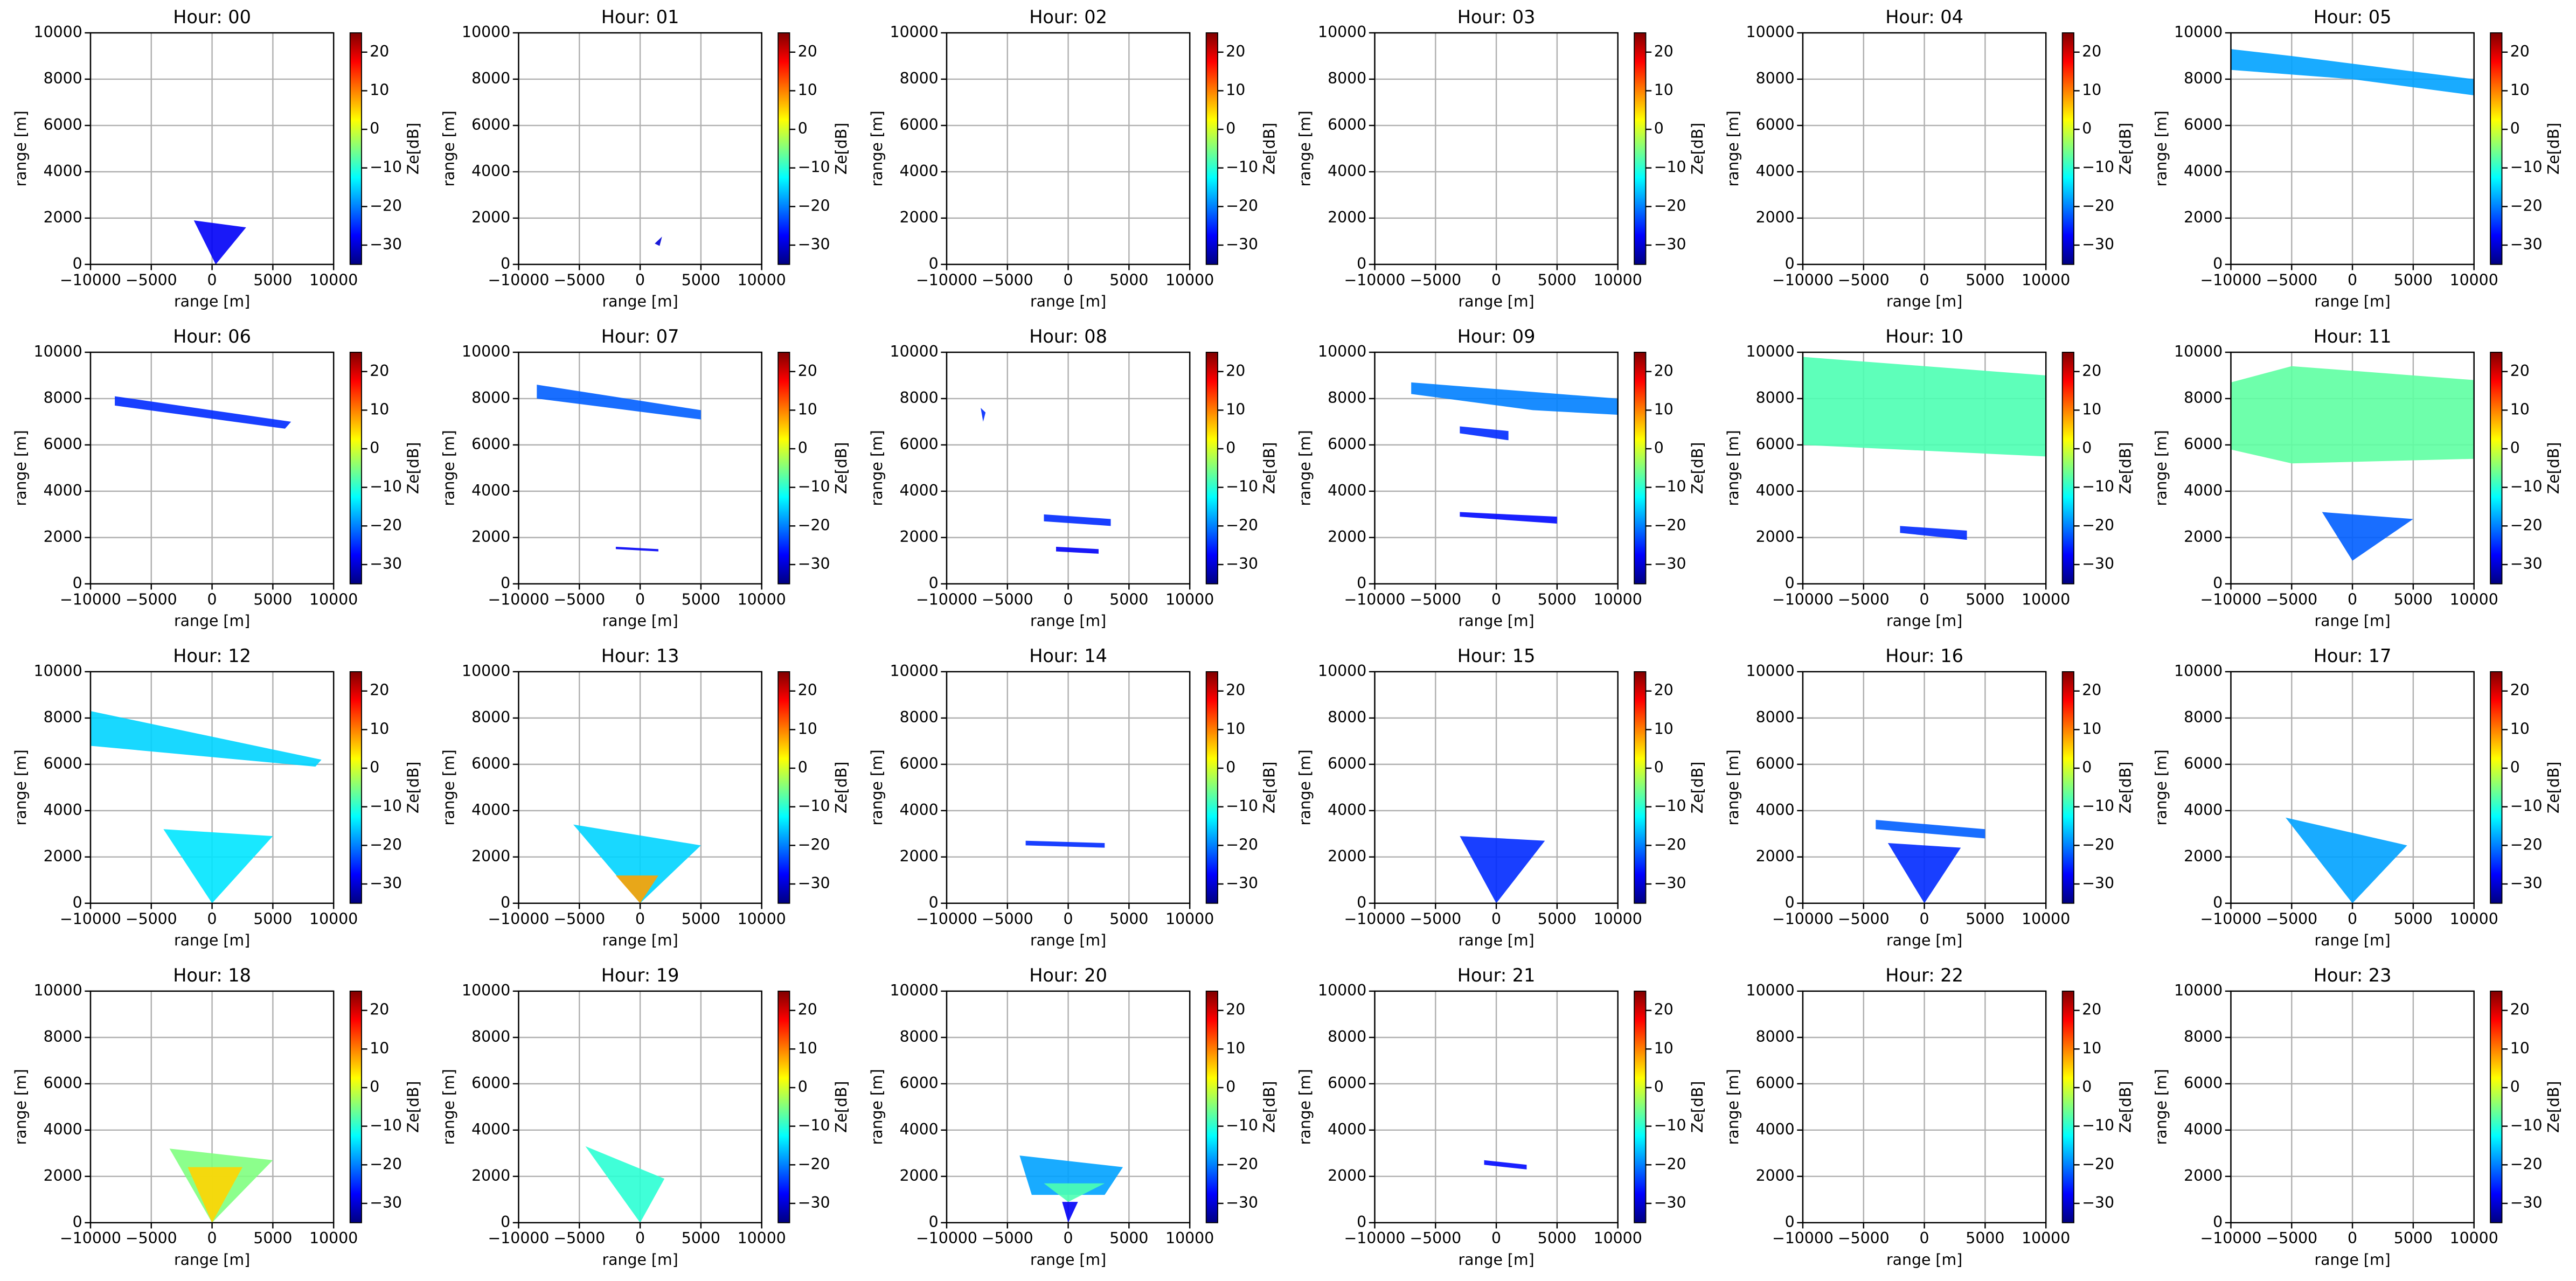 Image resolution: width=2576 pixels, height=1281 pixels. What do you see at coordinates (1068, 336) in the screenshot?
I see `subplot-title: Hour: 08` at bounding box center [1068, 336].